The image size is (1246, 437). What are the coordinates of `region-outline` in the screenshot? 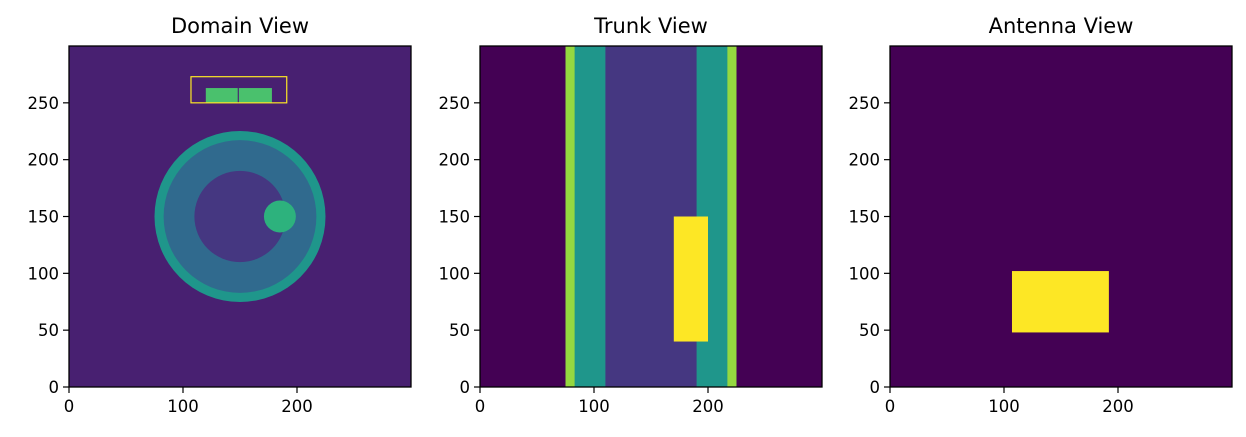 It's located at (239, 90).